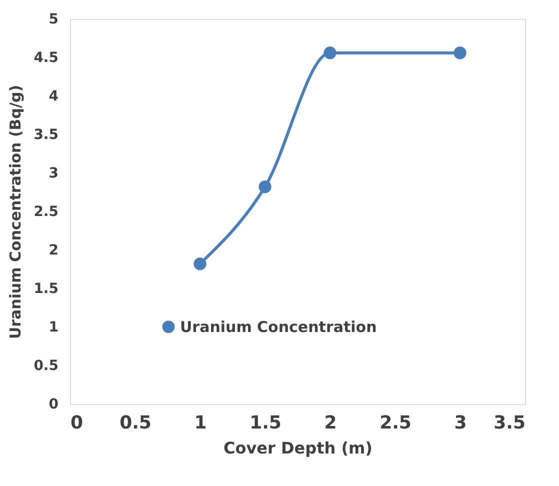 Image resolution: width=559 pixels, height=486 pixels. I want to click on y-axis-title: Uranium Concentration (Bq/g), so click(15, 212).